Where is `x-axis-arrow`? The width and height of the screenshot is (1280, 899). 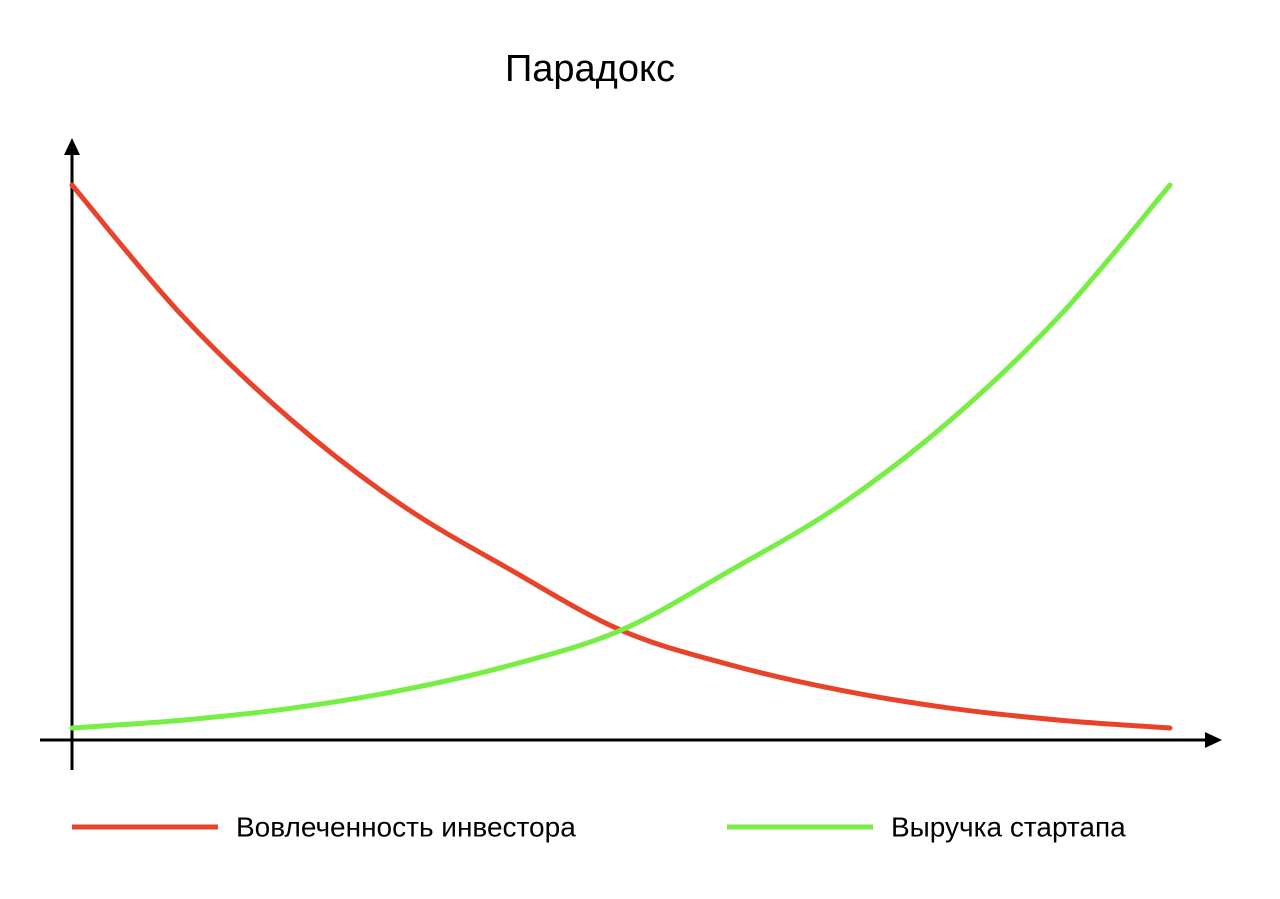
x-axis-arrow is located at coordinates (1213, 740).